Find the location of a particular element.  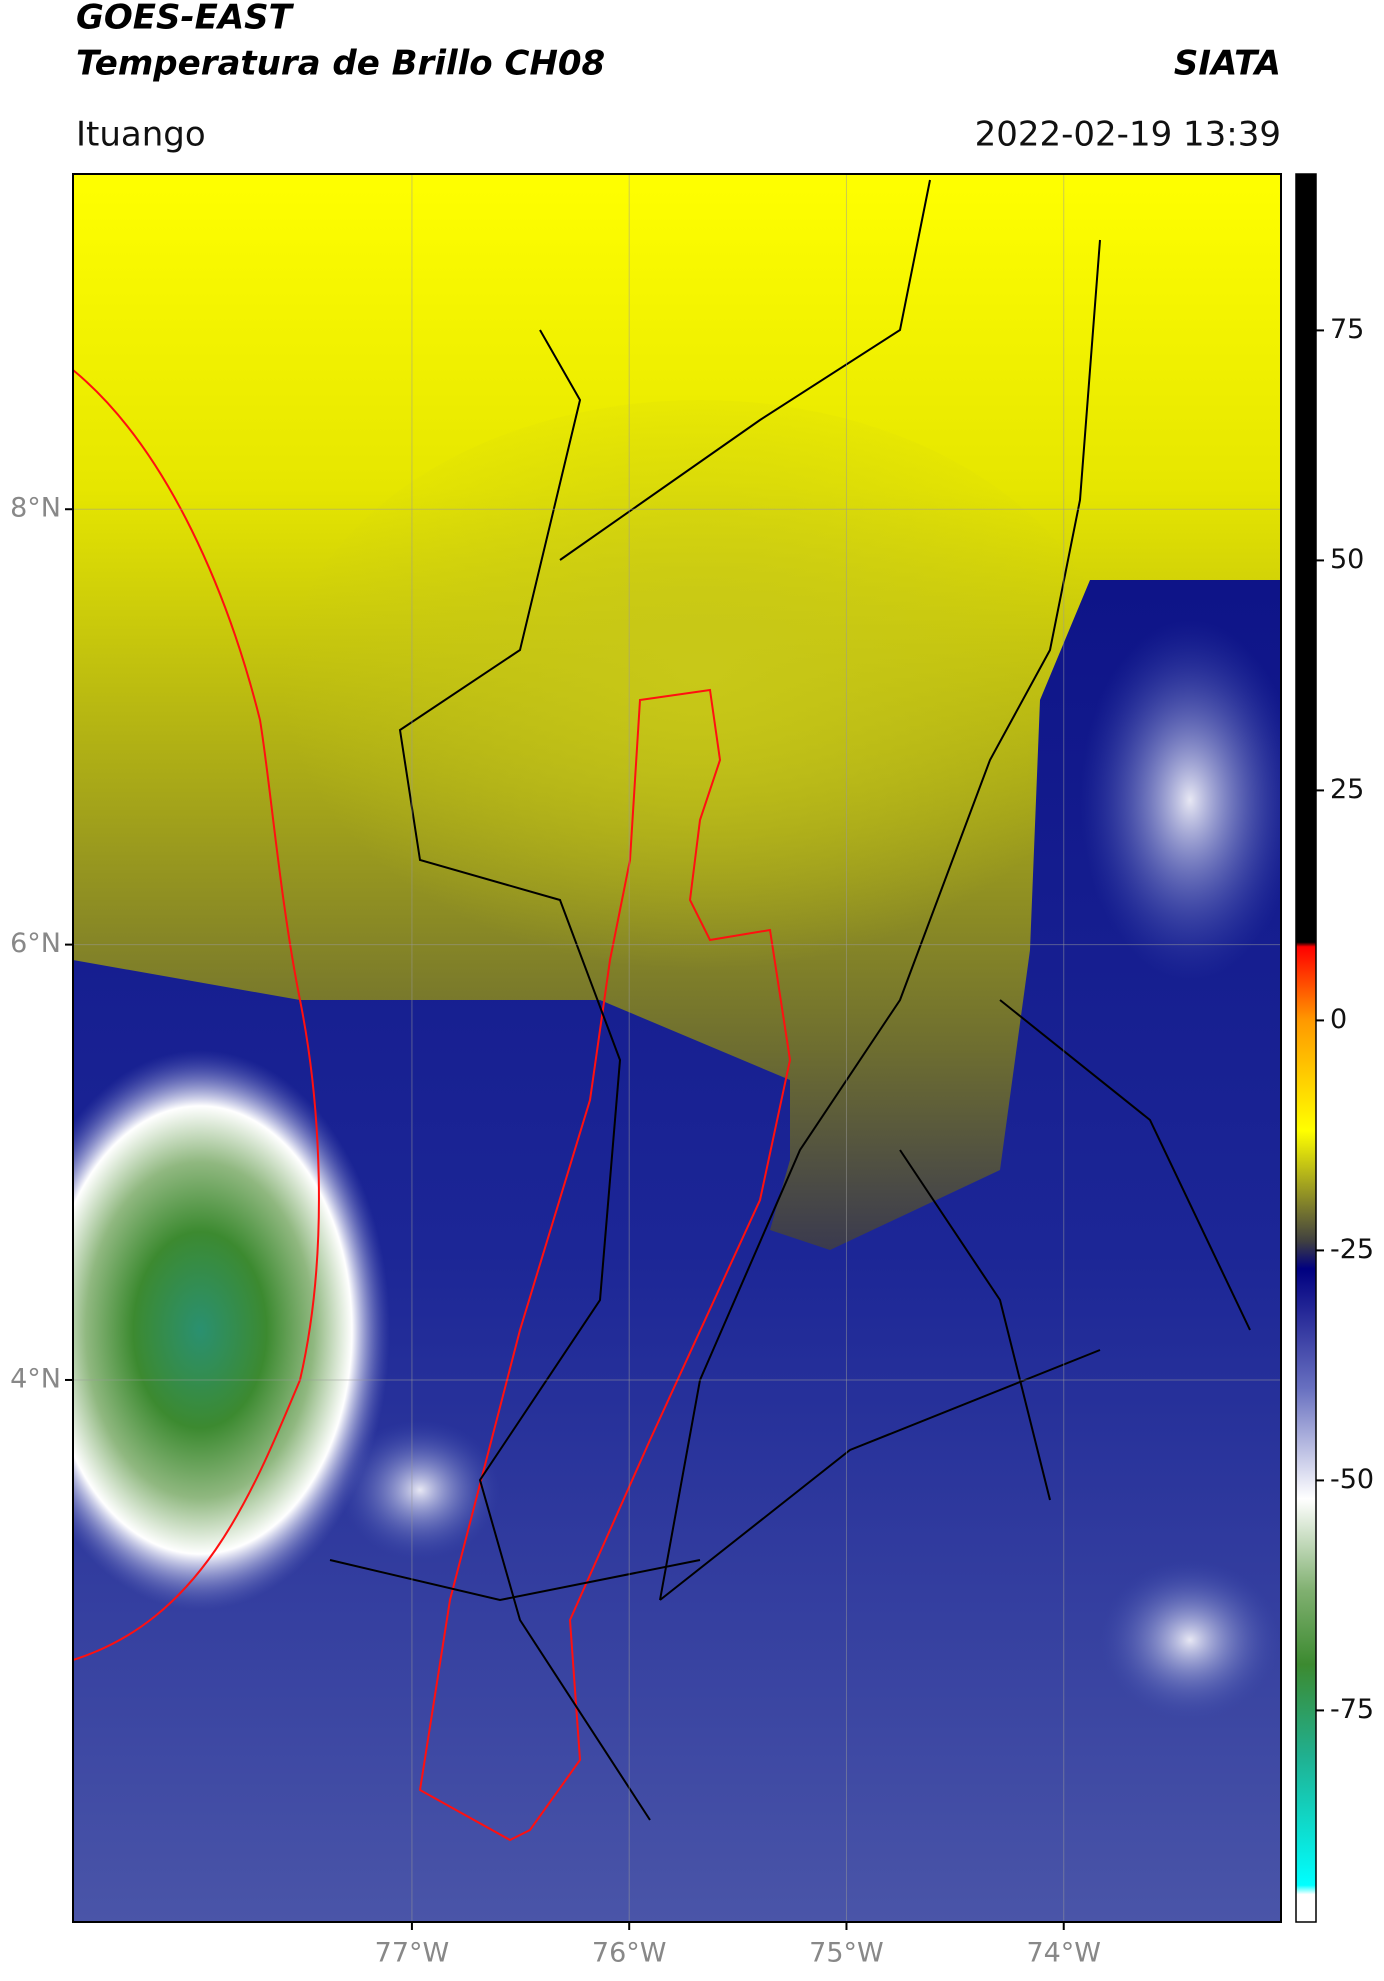

lat-tick-label: 6°N is located at coordinates (35, 943).